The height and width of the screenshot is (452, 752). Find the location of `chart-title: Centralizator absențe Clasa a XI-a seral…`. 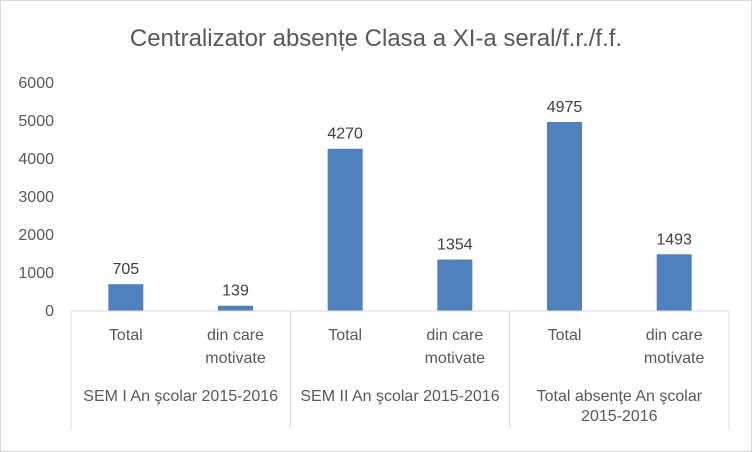

chart-title: Centralizator absențe Clasa a XI-a seral… is located at coordinates (376, 38).